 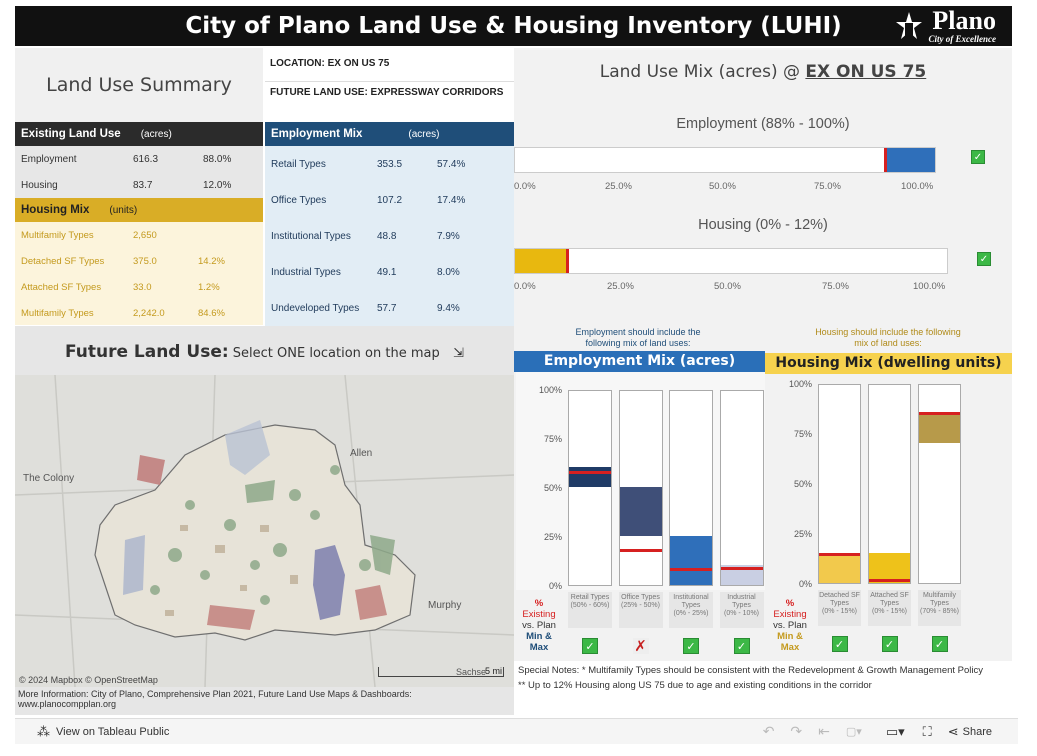 What do you see at coordinates (298, 164) in the screenshot?
I see `row-label: Retail Types` at bounding box center [298, 164].